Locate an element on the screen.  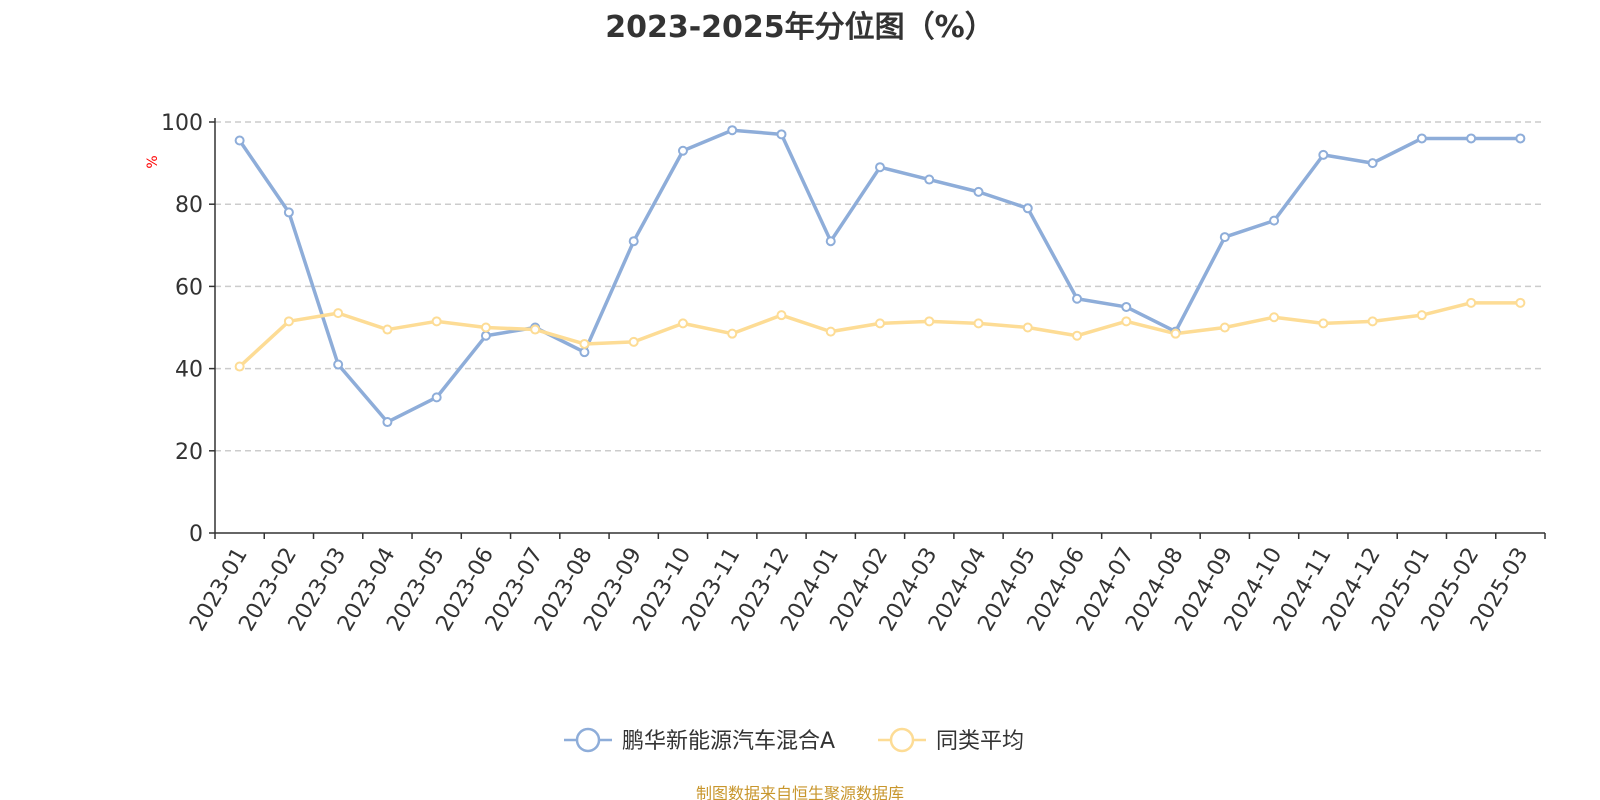
legend: 鹏华新能源汽车混合A 同类平均 is located at coordinates (794, 740).